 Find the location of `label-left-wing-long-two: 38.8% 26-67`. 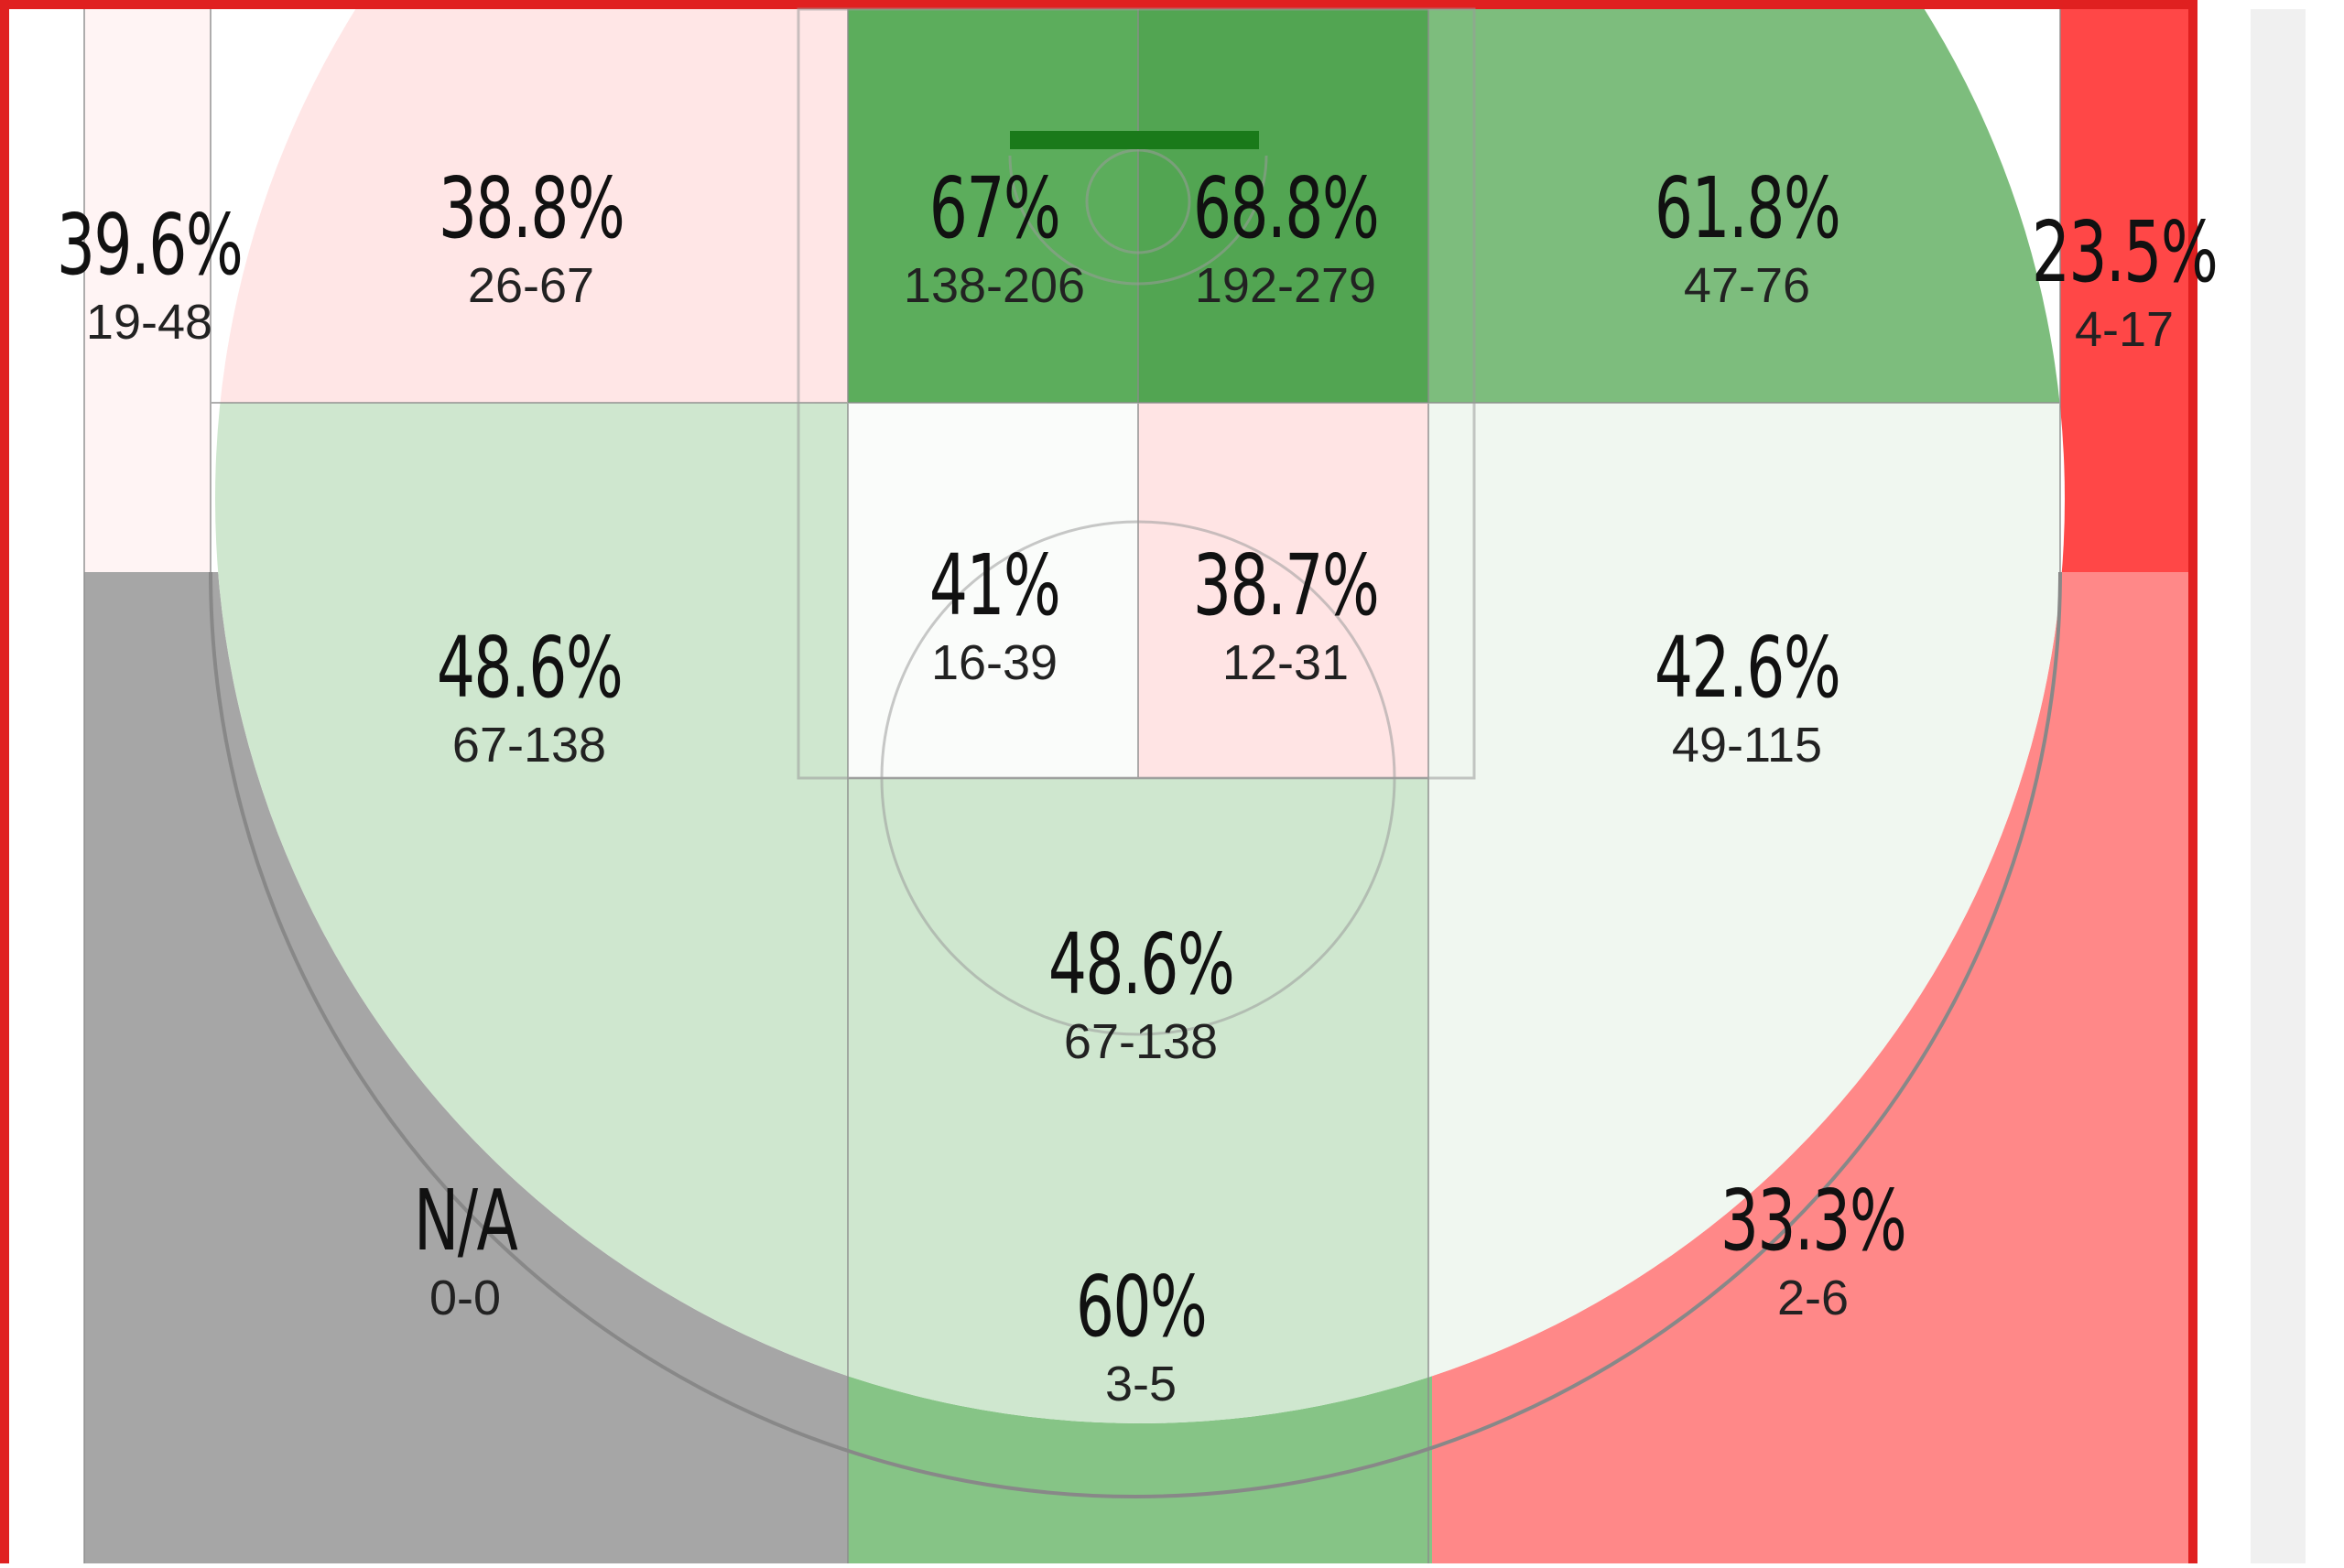

label-left-wing-long-two: 38.8% 26-67 is located at coordinates (532, 238).